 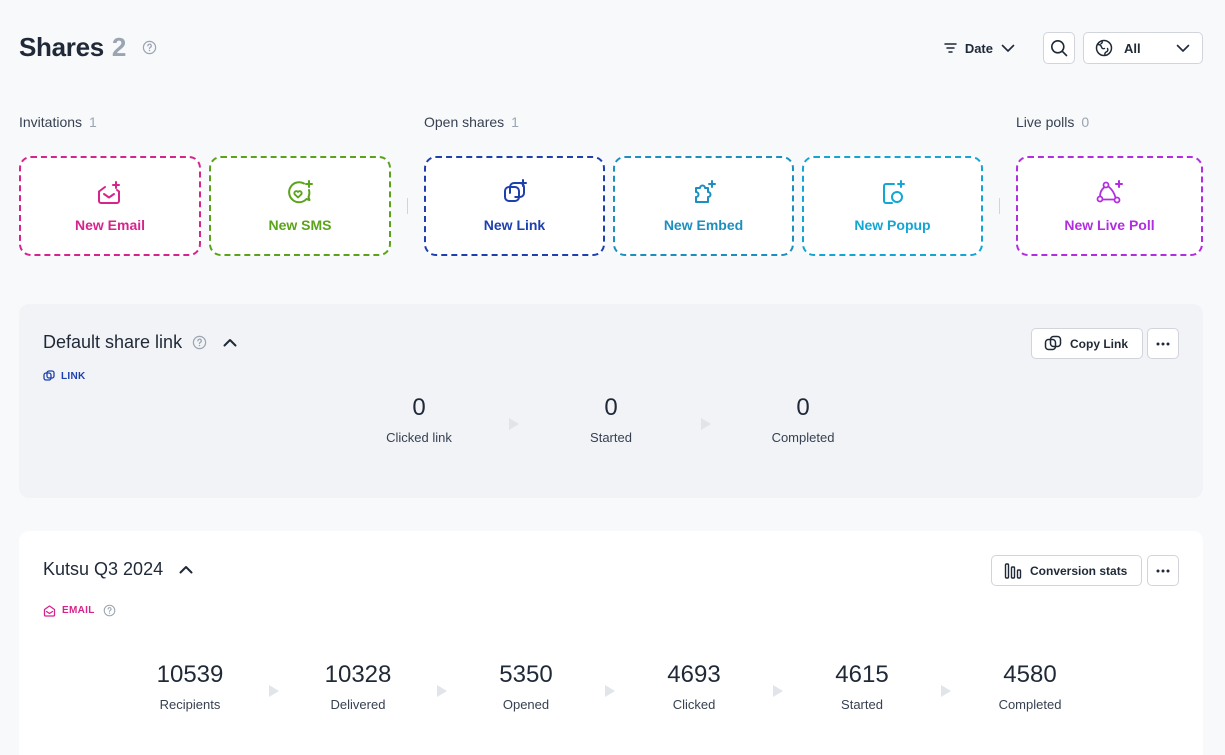 What do you see at coordinates (1132, 48) in the screenshot?
I see `scope-select-value: All` at bounding box center [1132, 48].